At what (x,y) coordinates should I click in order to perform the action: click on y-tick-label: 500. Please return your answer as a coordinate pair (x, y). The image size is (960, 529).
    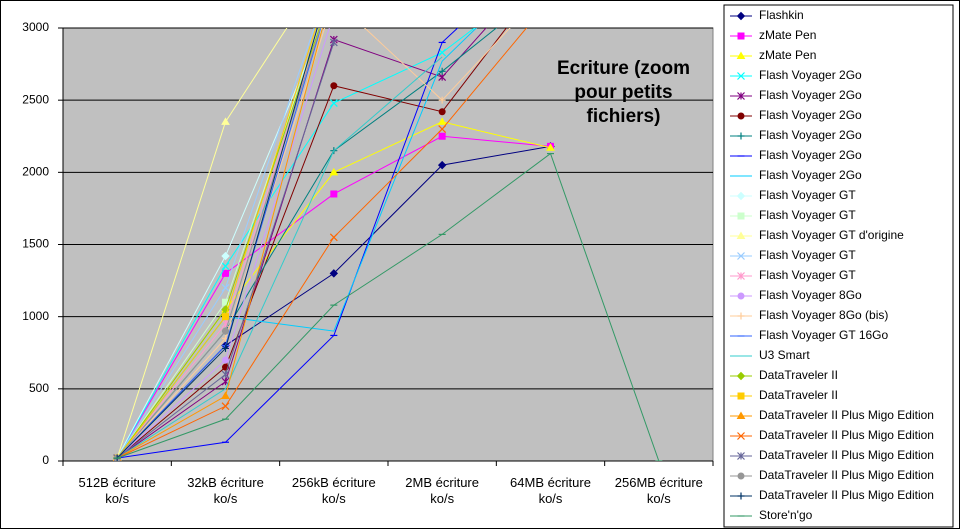
    Looking at the image, I should click on (39, 388).